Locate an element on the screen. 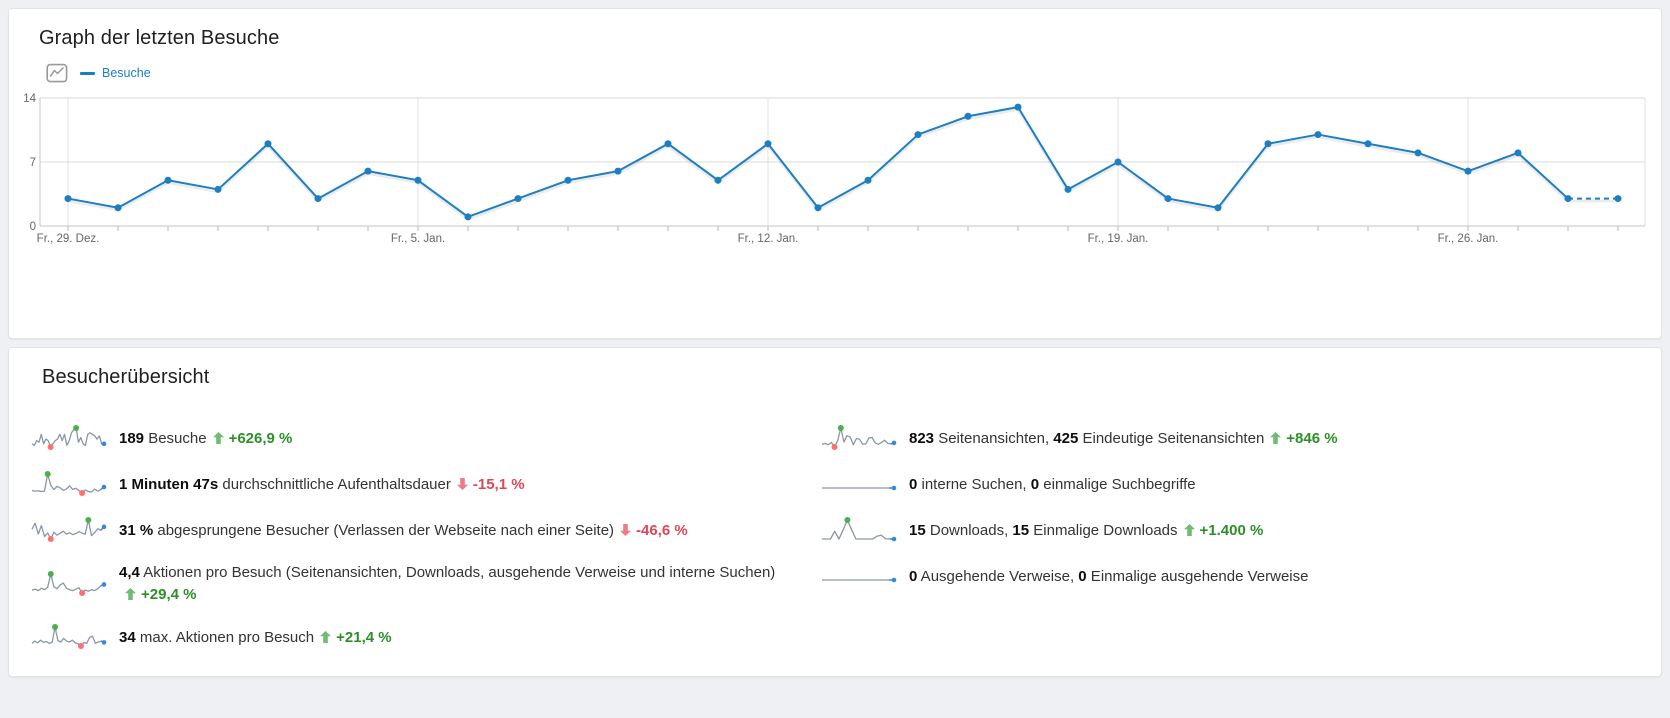 The width and height of the screenshot is (1670, 718). sparkline-outlinks is located at coordinates (859, 580).